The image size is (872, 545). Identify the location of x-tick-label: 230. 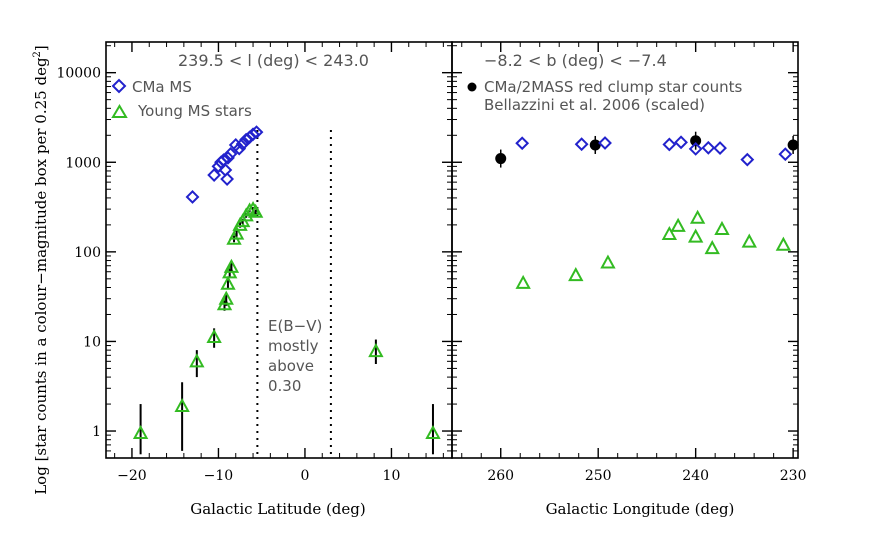
(793, 476).